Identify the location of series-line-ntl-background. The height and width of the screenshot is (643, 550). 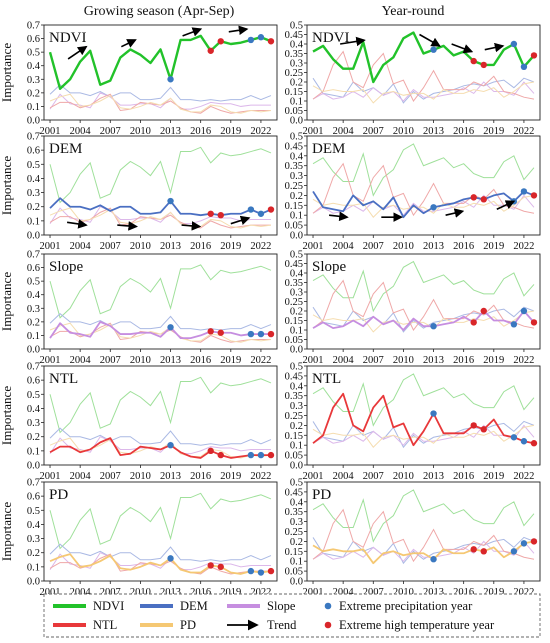
(423, 535).